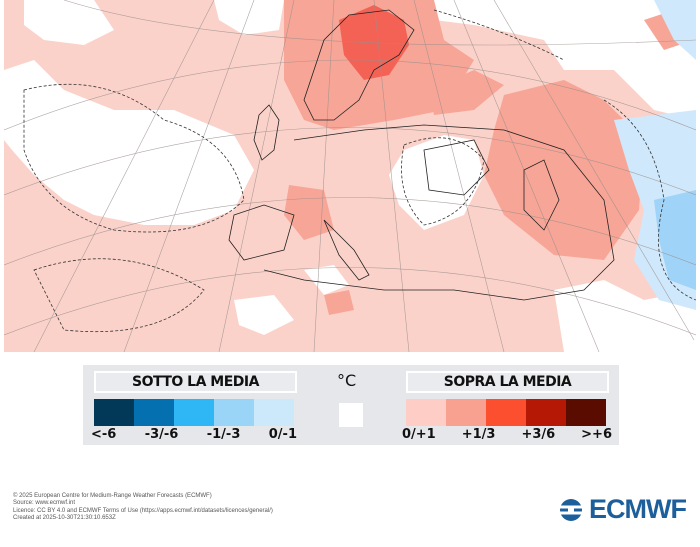  What do you see at coordinates (419, 434) in the screenshot?
I see `label: 0/+1` at bounding box center [419, 434].